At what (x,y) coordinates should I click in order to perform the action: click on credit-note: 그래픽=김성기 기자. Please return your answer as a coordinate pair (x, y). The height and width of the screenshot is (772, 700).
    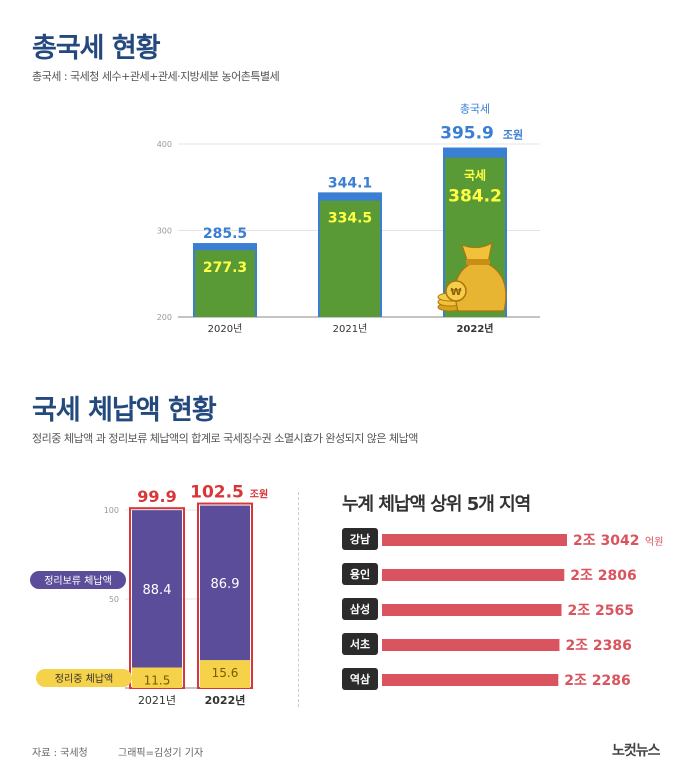
    Looking at the image, I should click on (161, 753).